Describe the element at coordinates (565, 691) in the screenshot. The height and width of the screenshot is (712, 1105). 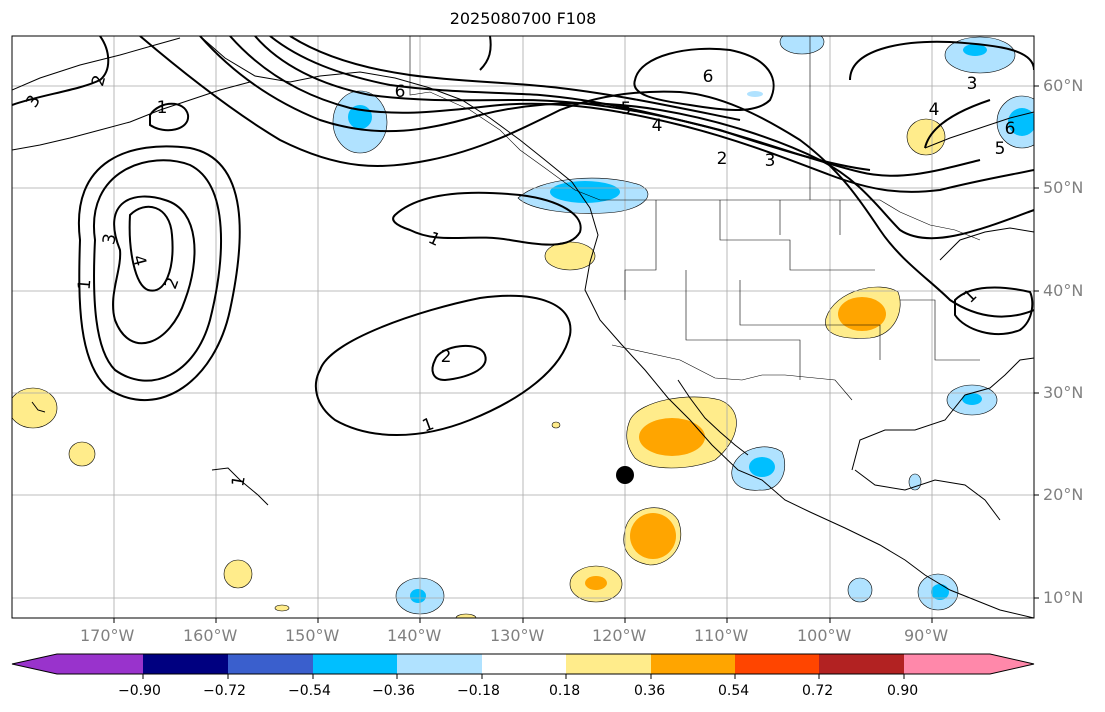
I see `colorbar-tick-label: 0.18` at that location.